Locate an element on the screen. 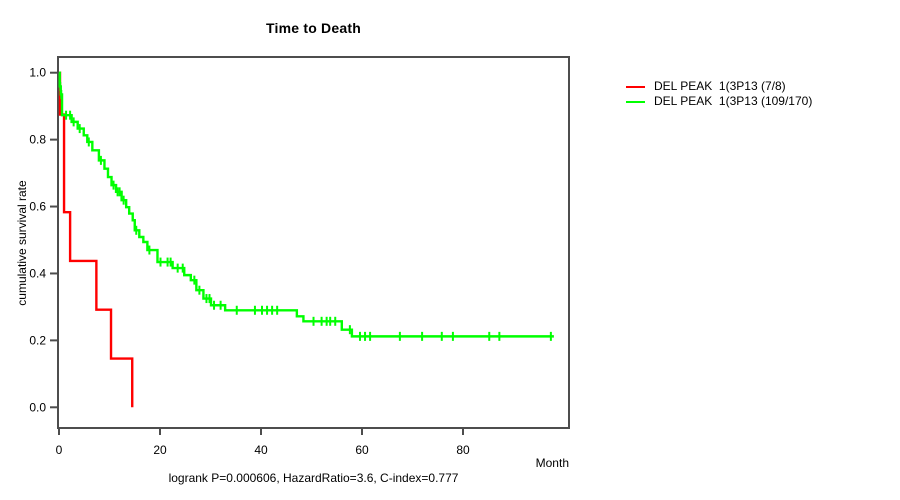 The height and width of the screenshot is (500, 900). y-tick-label: 0.6 is located at coordinates (37, 207).